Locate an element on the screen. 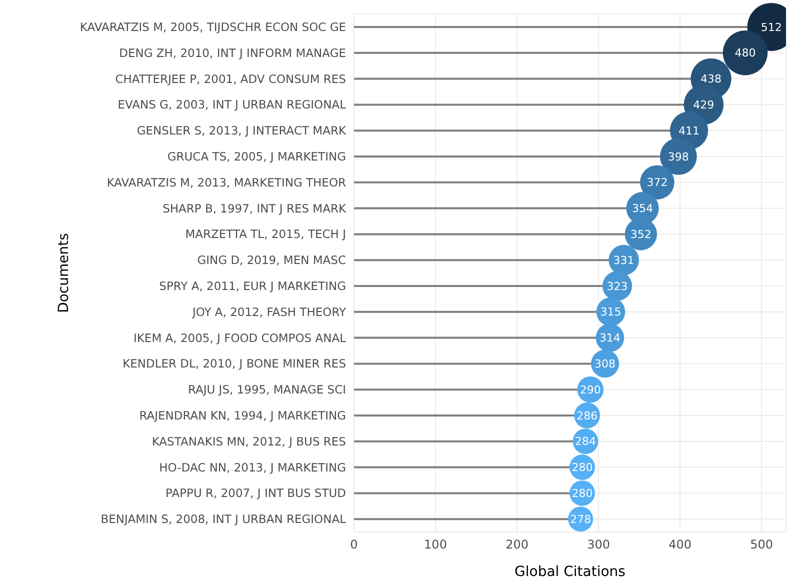 The image size is (808, 586). y-tick-label: KASTANAKIS MN, 2012, J BUS RES is located at coordinates (249, 441).